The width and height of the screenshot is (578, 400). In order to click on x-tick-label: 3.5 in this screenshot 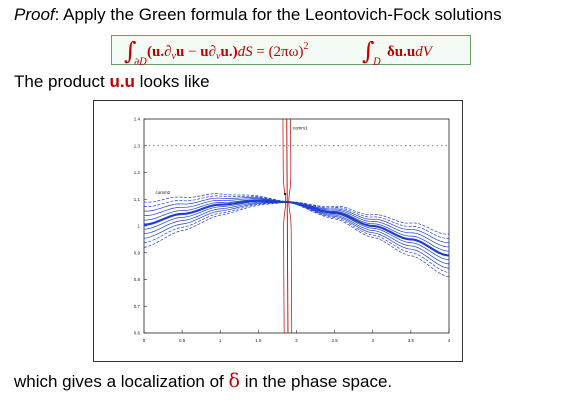, I will do `click(411, 340)`.